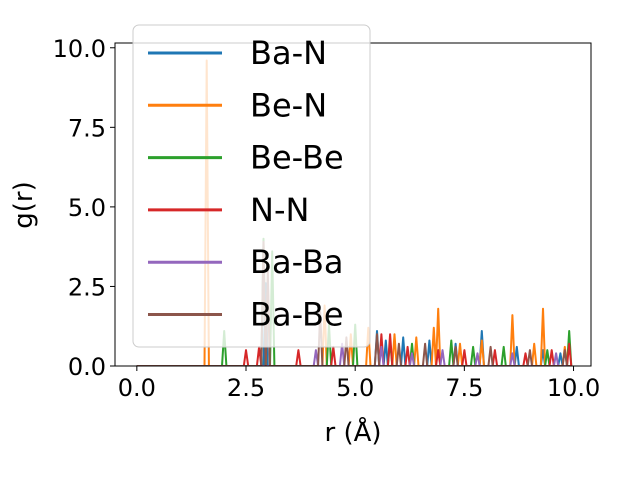 The height and width of the screenshot is (480, 640). Describe the element at coordinates (297, 315) in the screenshot. I see `legend-label-ba-be: Ba-Be` at that location.